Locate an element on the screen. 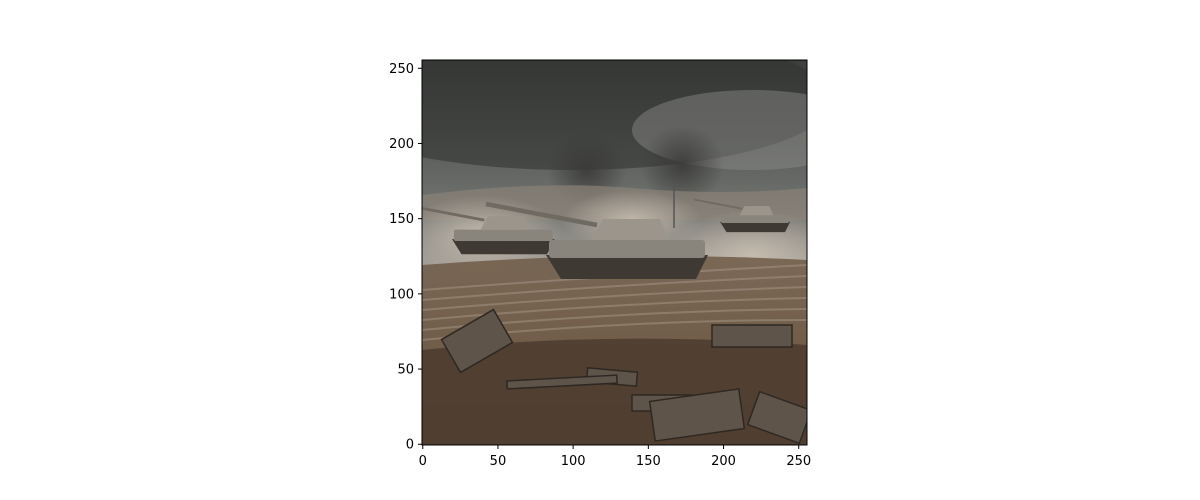 The image size is (1200, 500). smoke-plume is located at coordinates (682, 165).